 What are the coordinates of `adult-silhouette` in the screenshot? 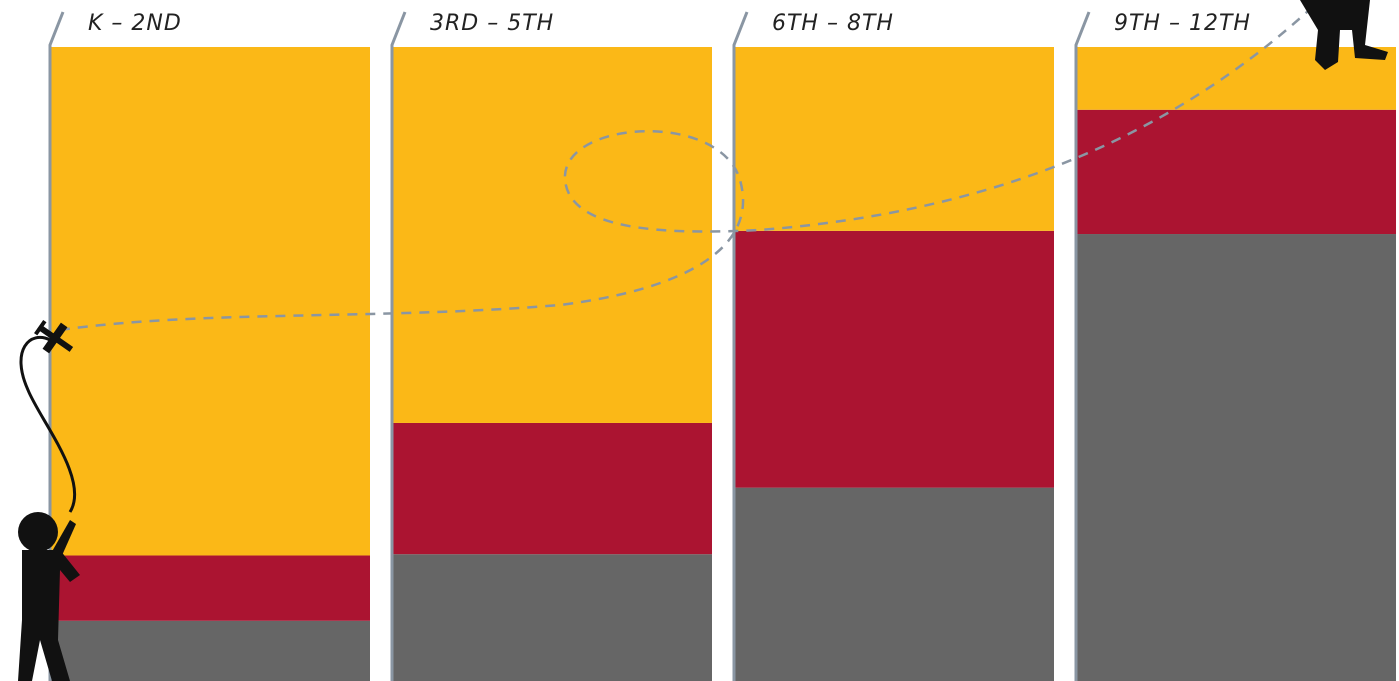 It's located at (1344, 35).